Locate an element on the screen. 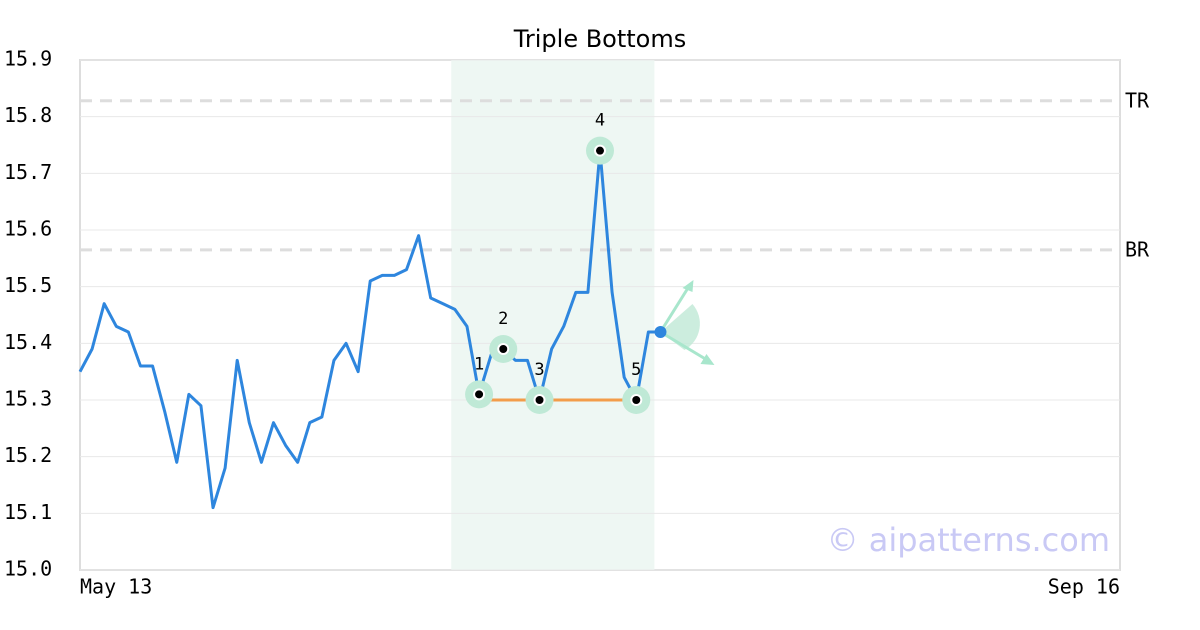 The height and width of the screenshot is (630, 1200). pattern-point-label: 3 is located at coordinates (539, 370).